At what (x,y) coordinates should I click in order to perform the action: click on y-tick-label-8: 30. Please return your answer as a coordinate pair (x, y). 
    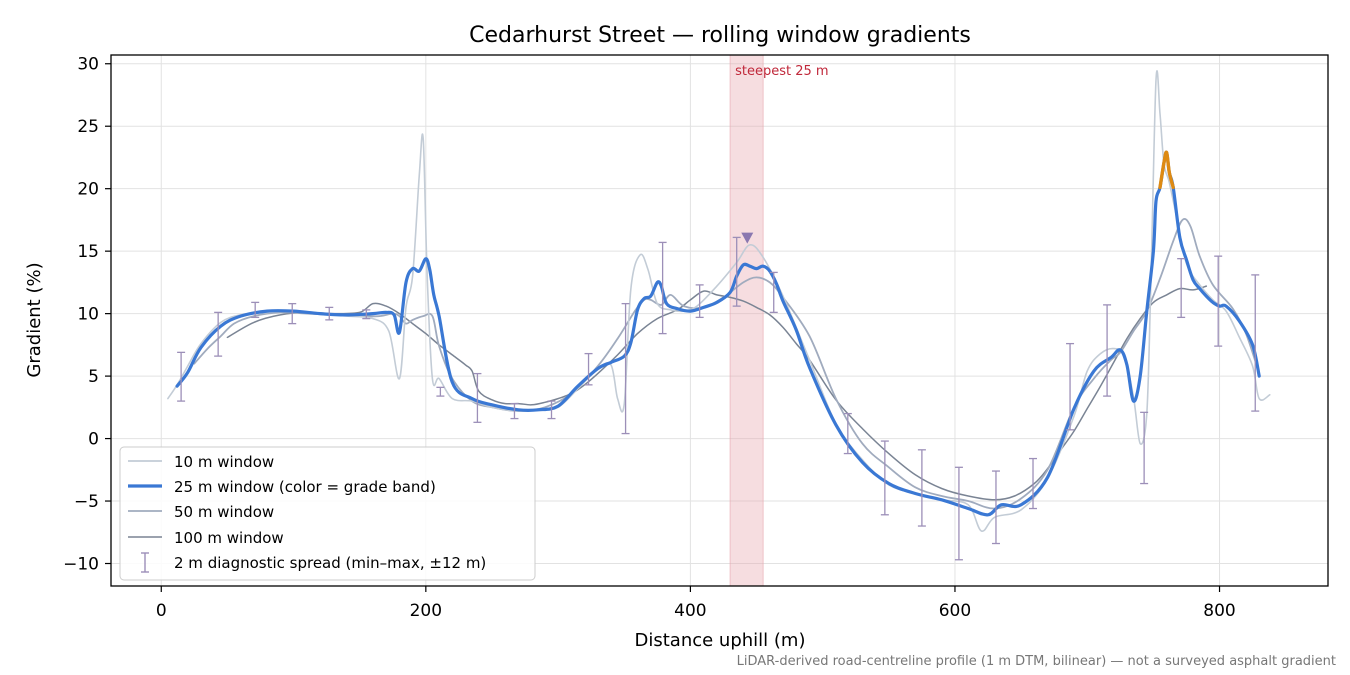
    Looking at the image, I should click on (88, 65).